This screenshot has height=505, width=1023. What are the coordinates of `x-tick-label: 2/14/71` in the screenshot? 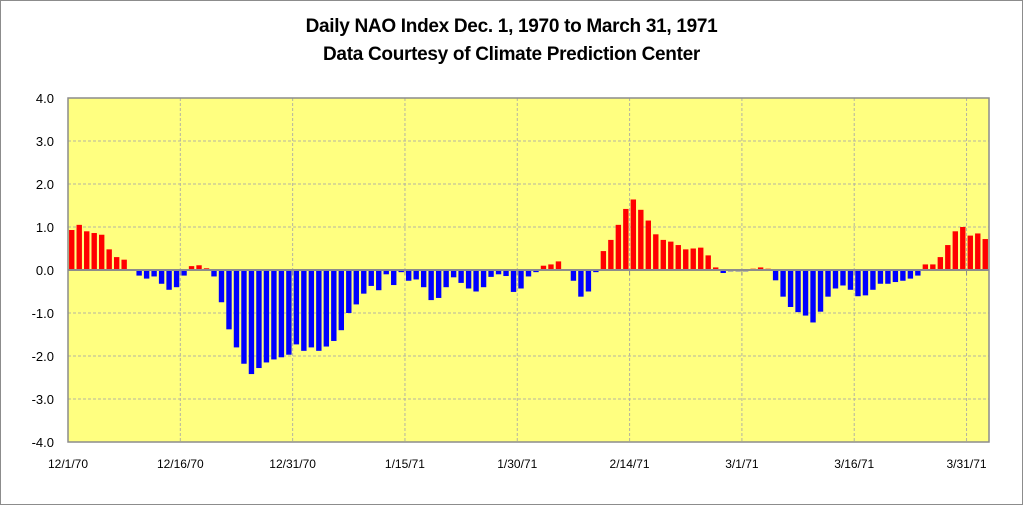 It's located at (630, 464).